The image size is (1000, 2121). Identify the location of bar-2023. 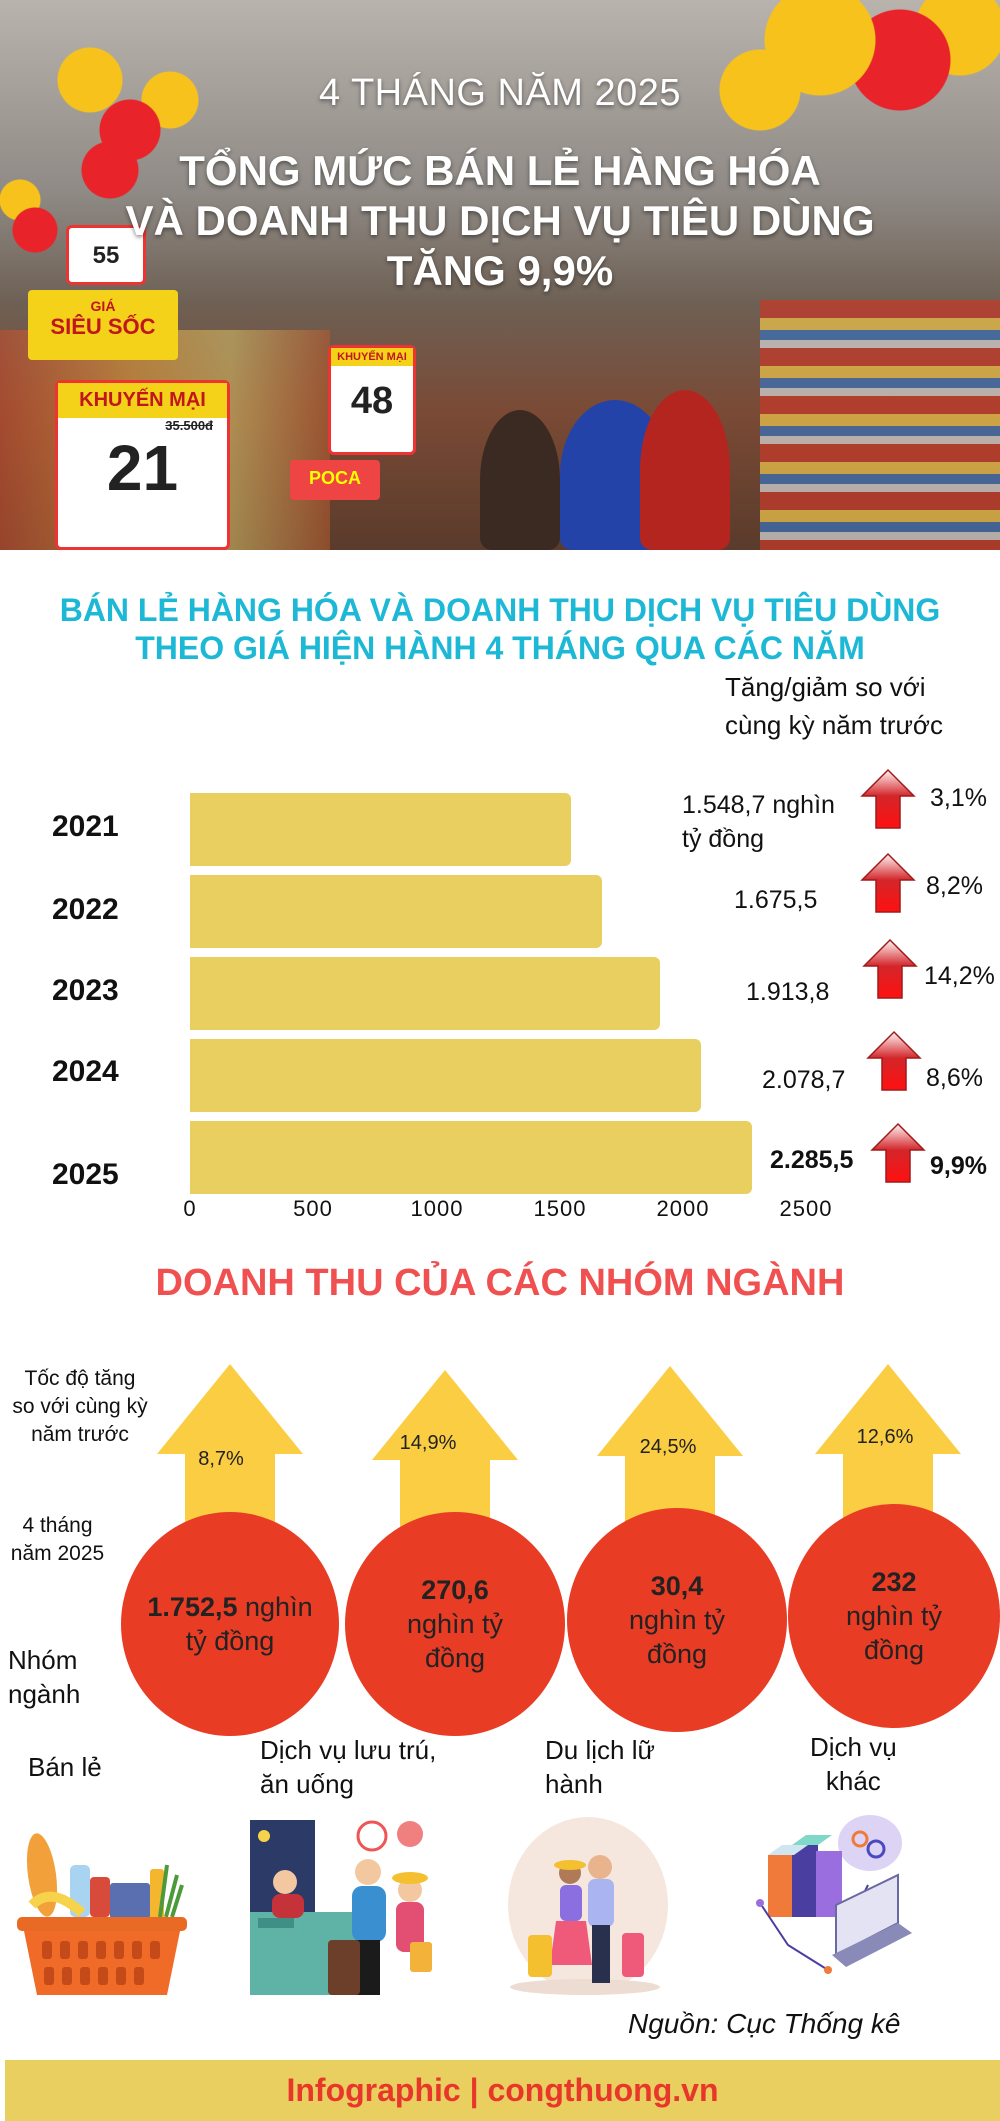
(425, 993).